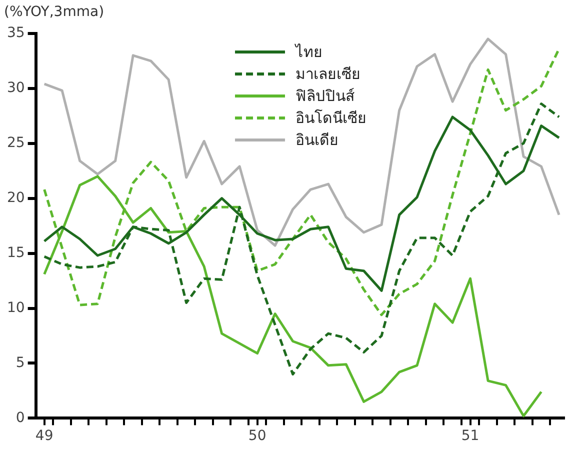 Image resolution: width=568 pixels, height=462 pixels. I want to click on y-tick-label: 0, so click(20, 418).